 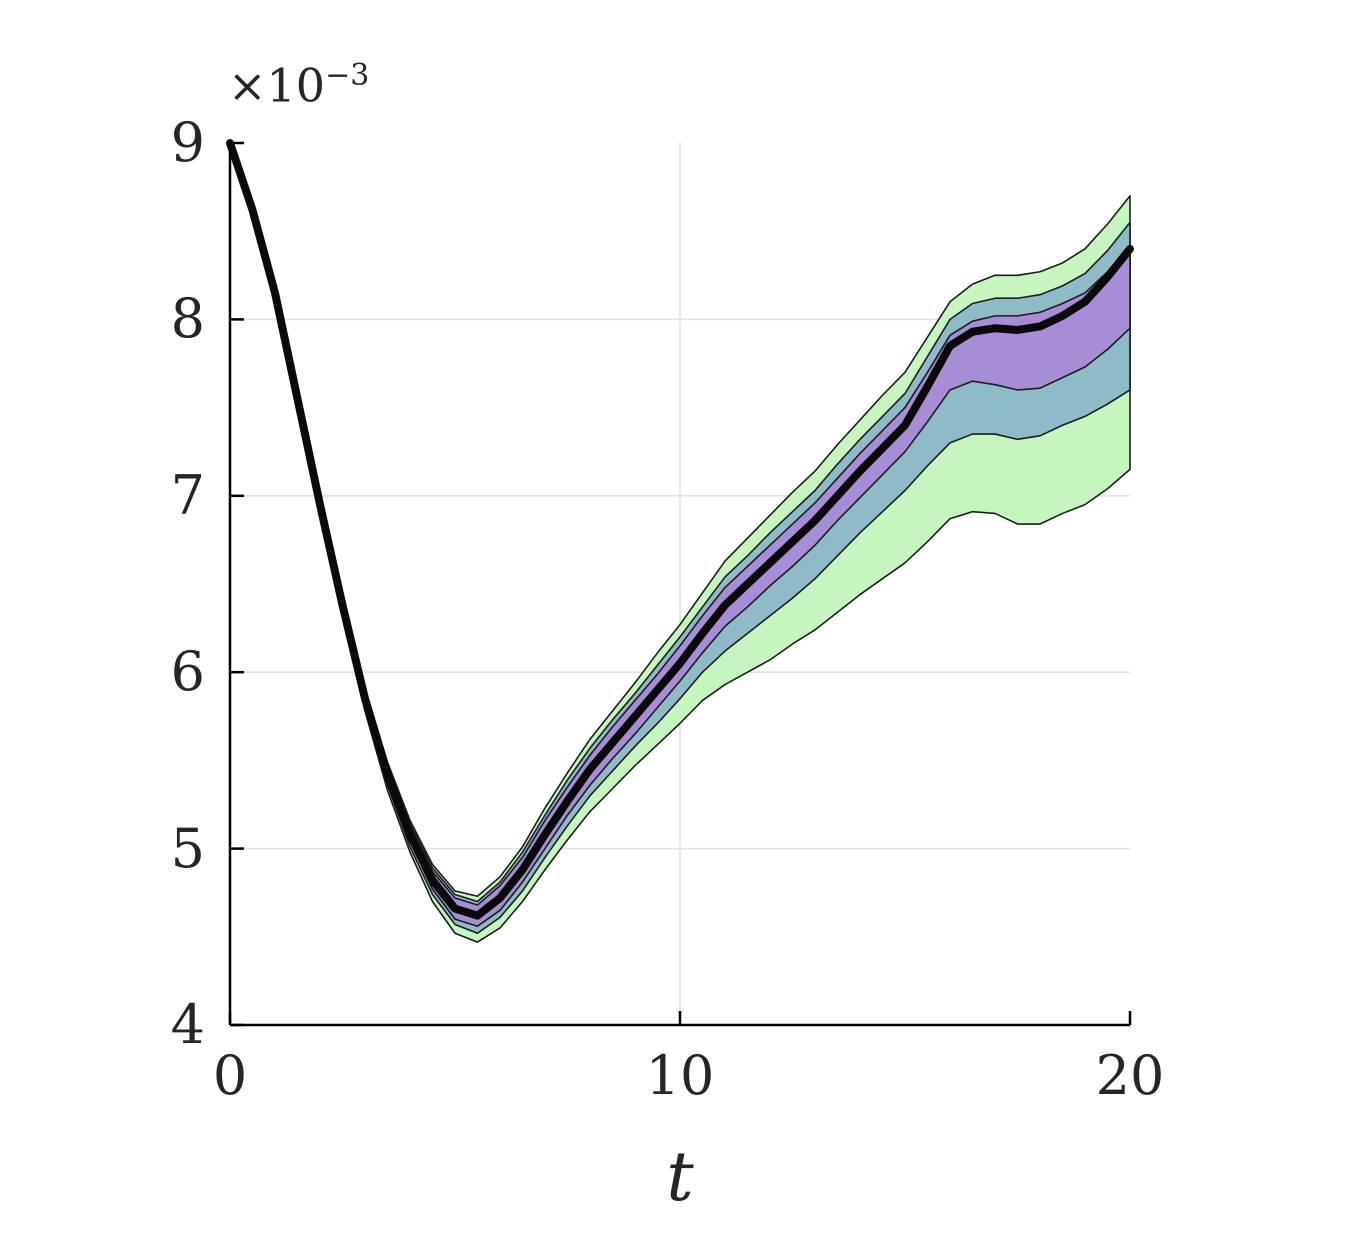 What do you see at coordinates (187, 848) in the screenshot?
I see `y-tick-5: 5` at bounding box center [187, 848].